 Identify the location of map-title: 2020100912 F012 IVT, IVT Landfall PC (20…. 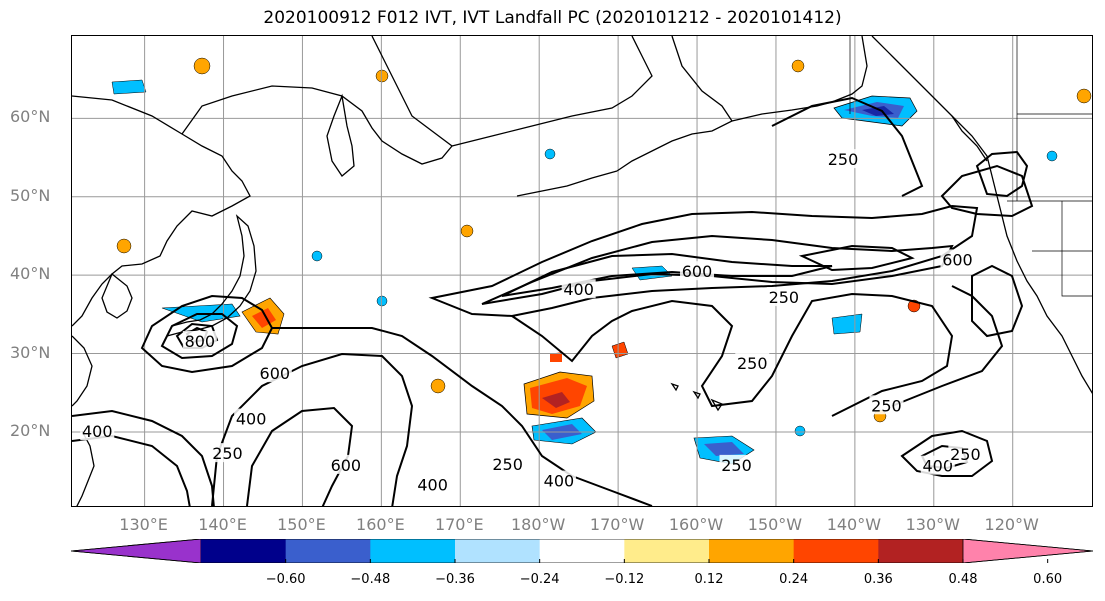
(552, 18).